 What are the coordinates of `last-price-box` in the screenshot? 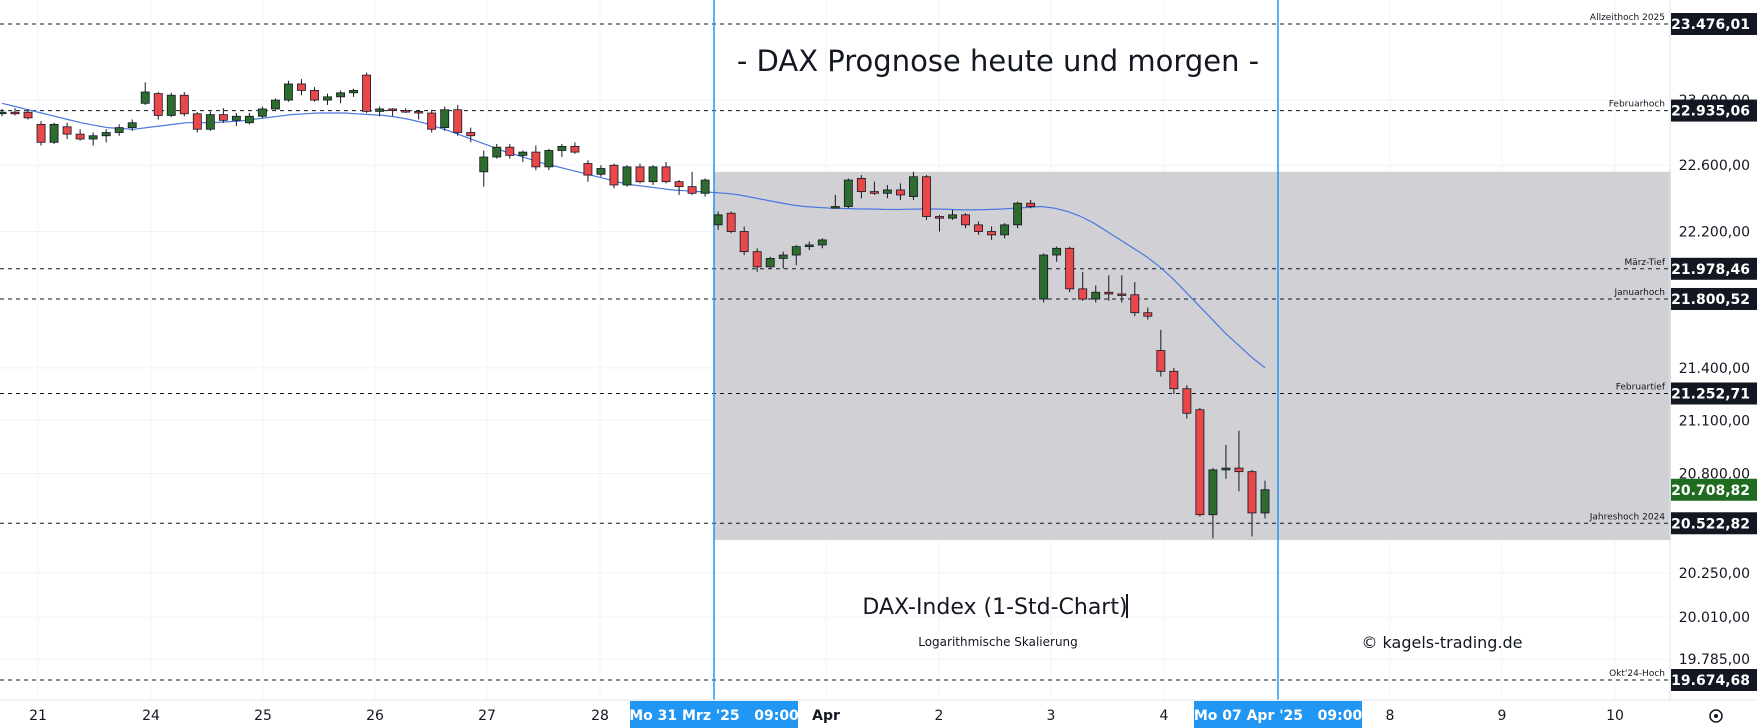 It's located at (1714, 489).